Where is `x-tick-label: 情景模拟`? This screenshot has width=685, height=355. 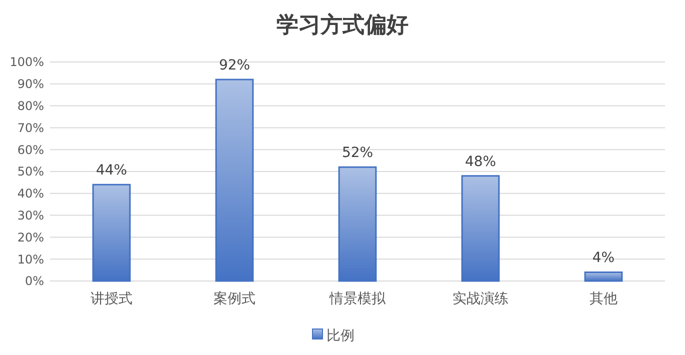
x-tick-label: 情景模拟 is located at coordinates (357, 299).